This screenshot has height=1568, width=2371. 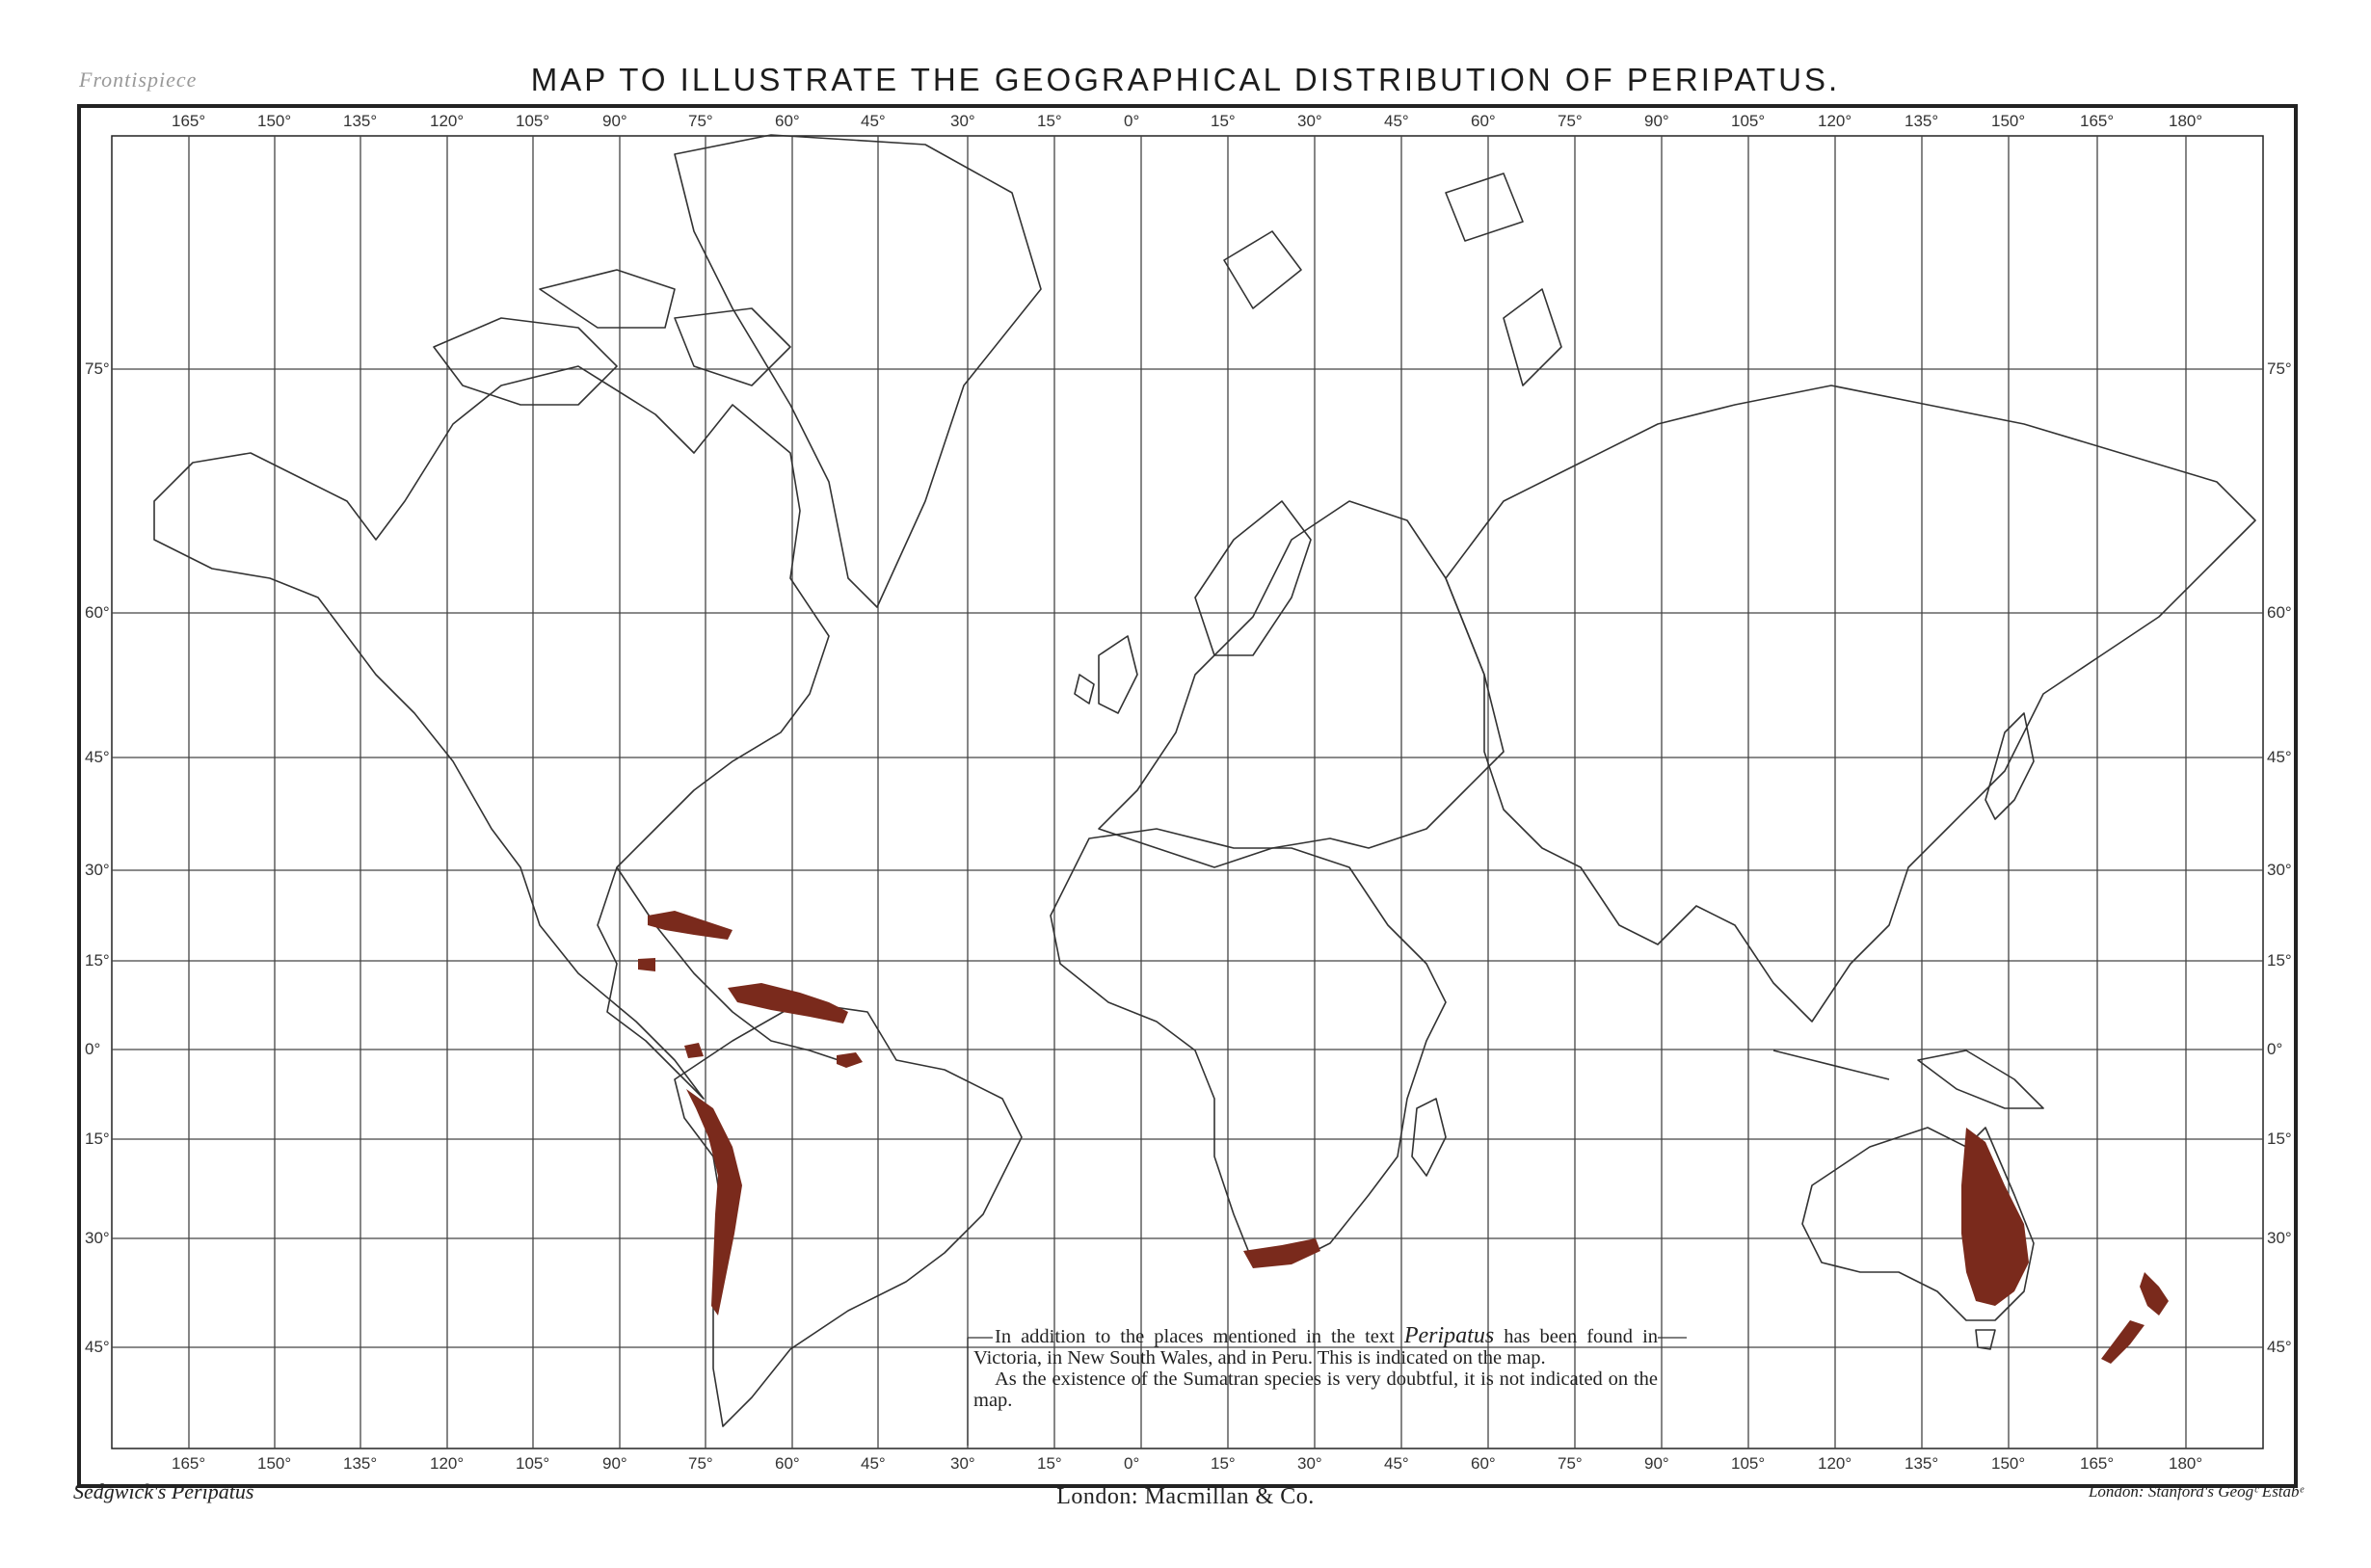 I want to click on frontispiece-label: Frontispiece, so click(x=138, y=79).